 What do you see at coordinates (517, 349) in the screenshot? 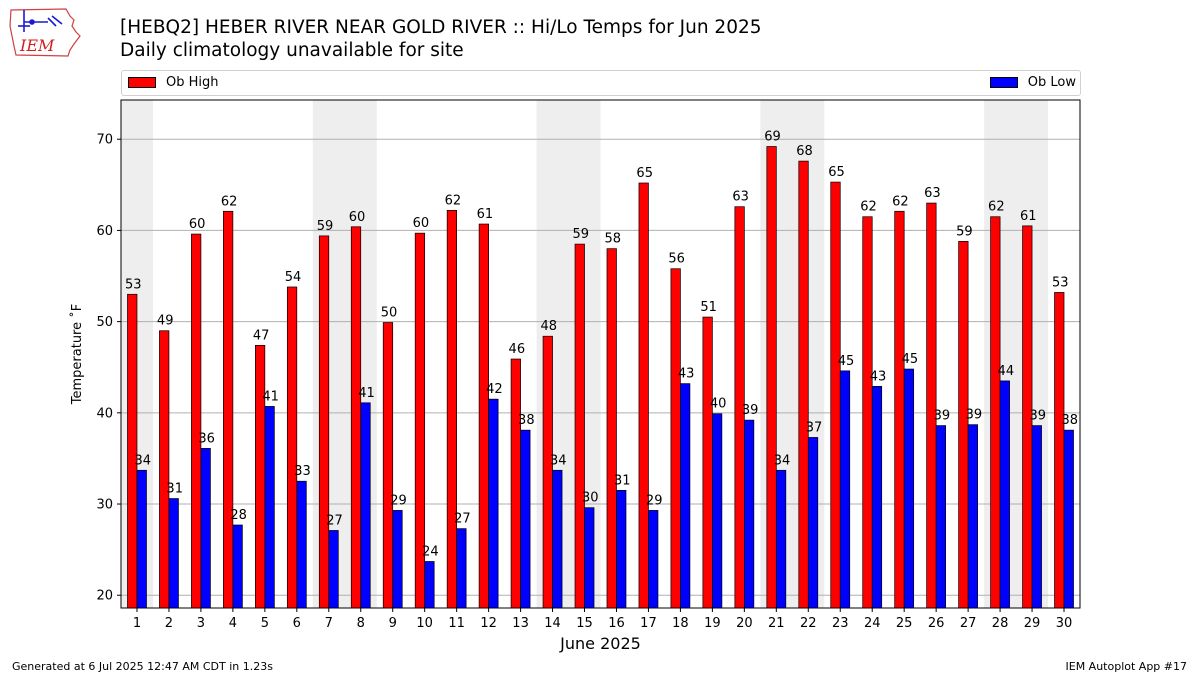
I see `data-label-high: 46` at bounding box center [517, 349].